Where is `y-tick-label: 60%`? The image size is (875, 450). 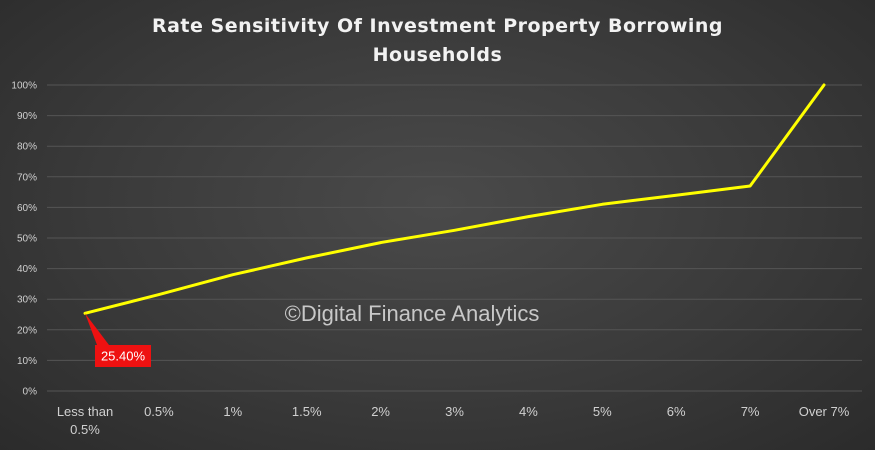 y-tick-label: 60% is located at coordinates (27, 208).